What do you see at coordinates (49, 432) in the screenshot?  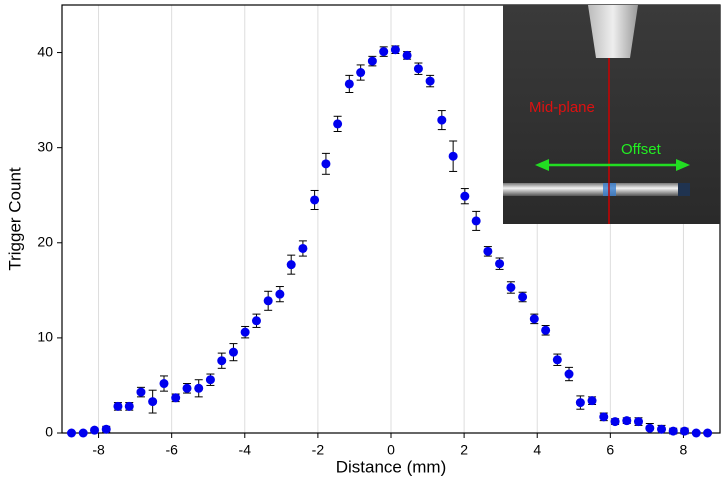 I see `y-tick-label: 0` at bounding box center [49, 432].